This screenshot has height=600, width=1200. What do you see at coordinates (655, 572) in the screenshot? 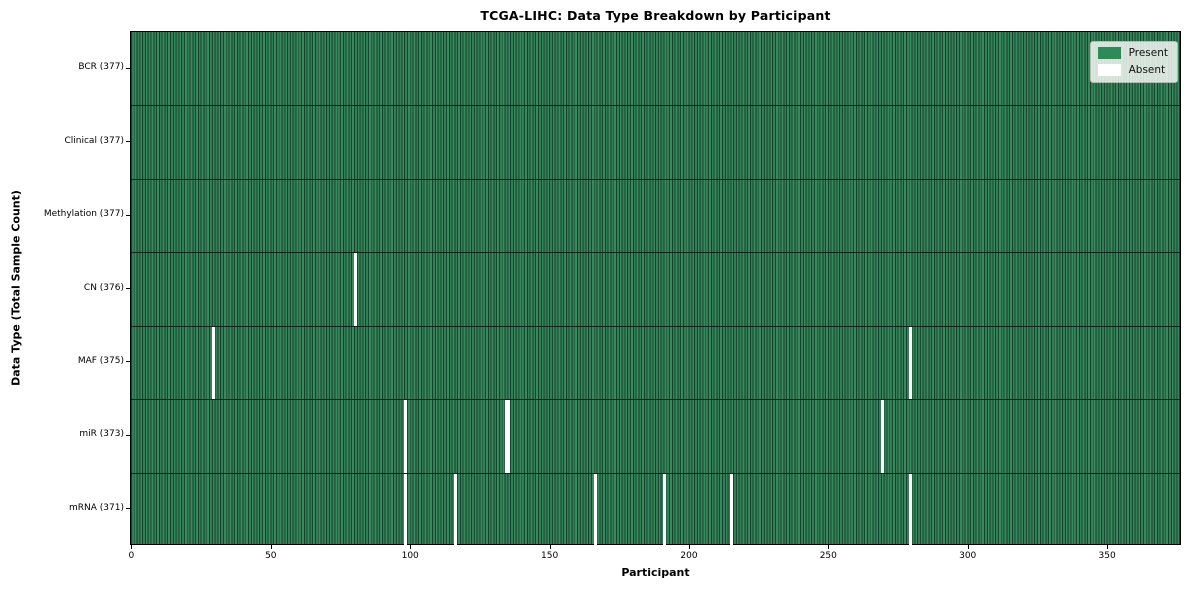
I see `x-axis-label: Participant` at bounding box center [655, 572].